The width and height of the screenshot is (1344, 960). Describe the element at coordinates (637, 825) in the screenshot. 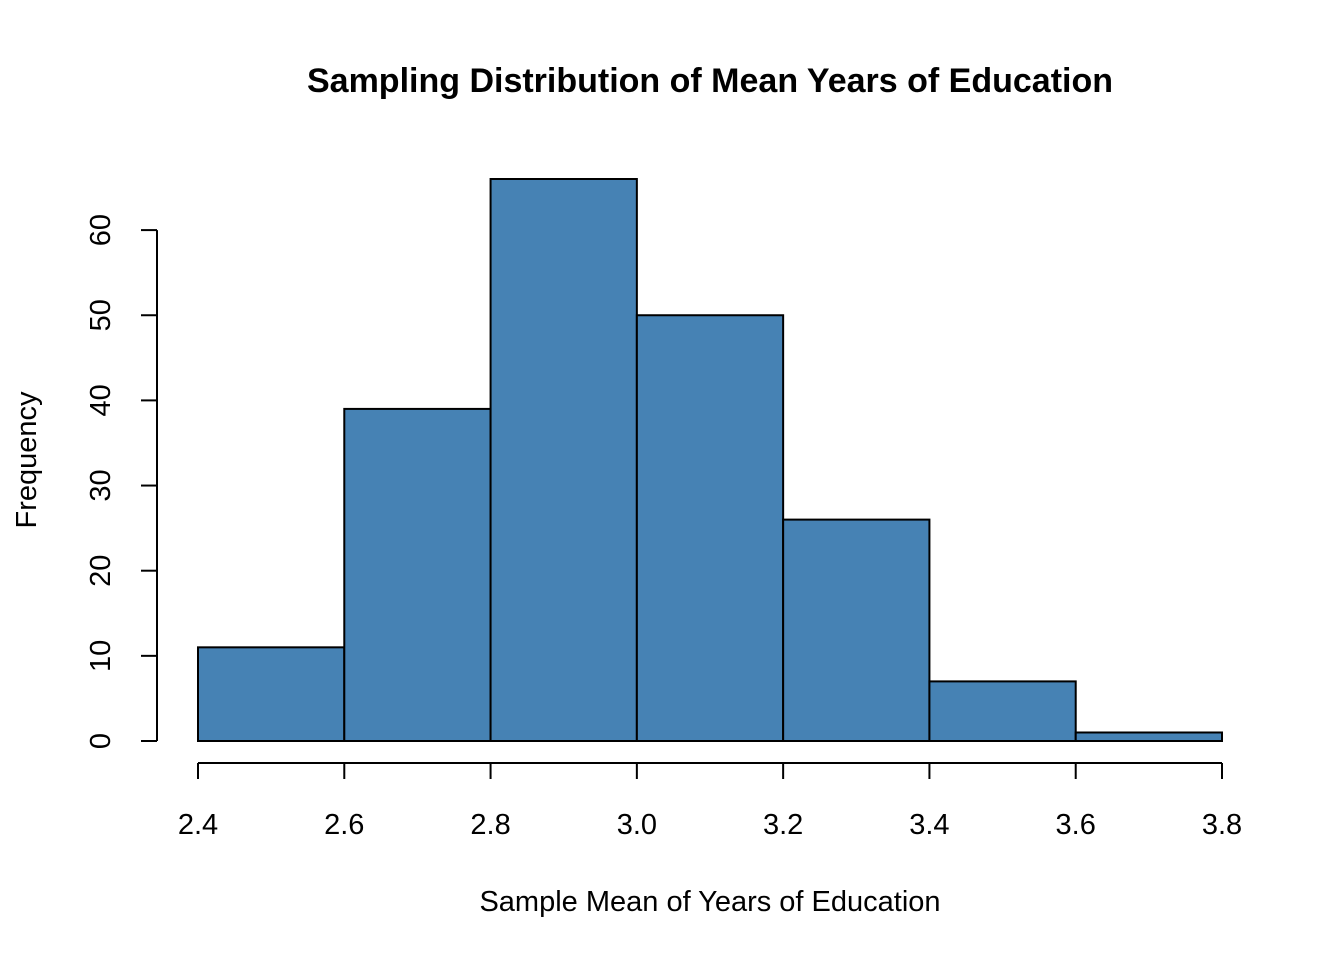

I see `x-tick-label: 3.0` at that location.